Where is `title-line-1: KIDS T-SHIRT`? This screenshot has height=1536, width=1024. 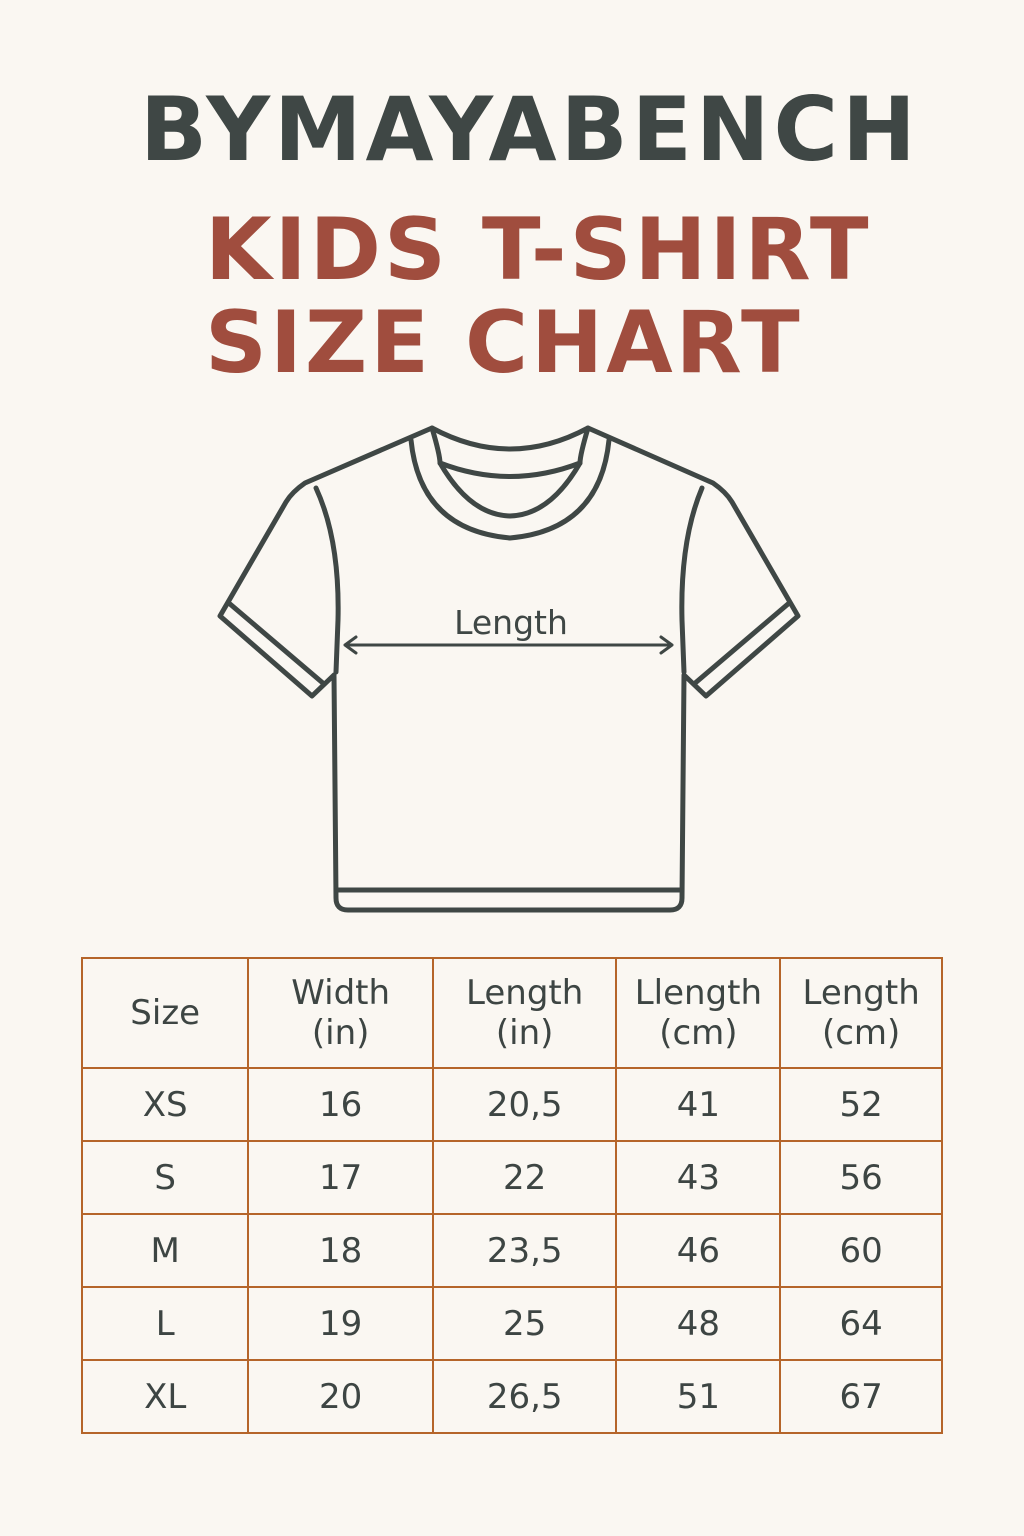
title-line-1: KIDS T-SHIRT is located at coordinates (538, 250).